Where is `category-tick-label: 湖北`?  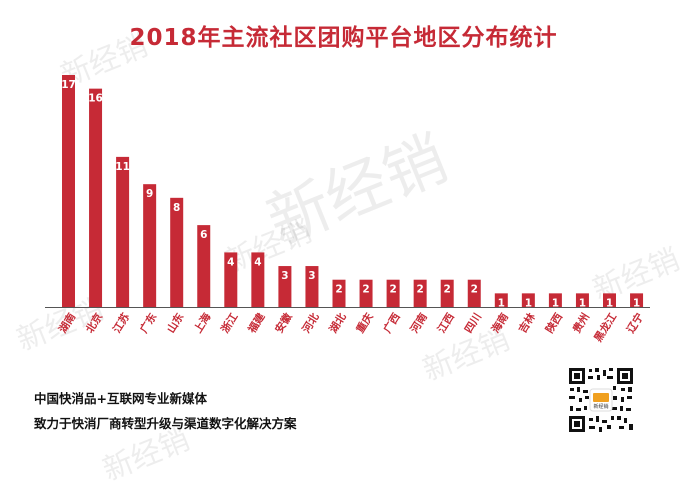
category-tick-label: 湖北 is located at coordinates (338, 322).